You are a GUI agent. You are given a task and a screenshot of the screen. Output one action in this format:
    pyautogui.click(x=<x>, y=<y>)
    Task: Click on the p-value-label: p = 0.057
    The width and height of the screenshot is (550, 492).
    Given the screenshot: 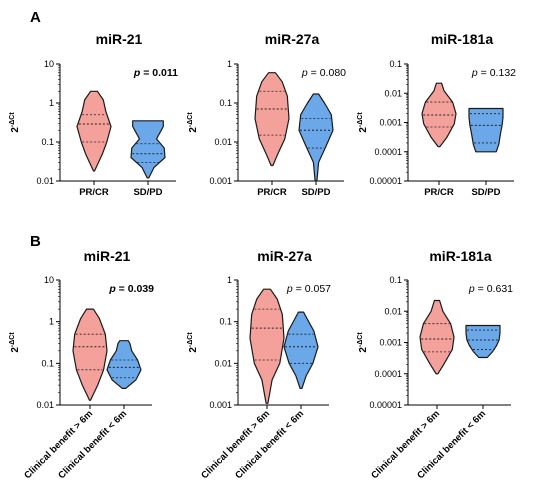 What is the action you would take?
    pyautogui.click(x=308, y=289)
    